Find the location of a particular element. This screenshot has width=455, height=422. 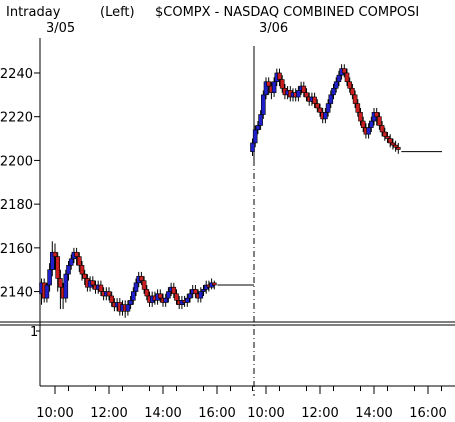

x-axis-ticks: 10:00 12:00 14:00 16:00 10:00 12:00 14:00 16:00 is located at coordinates (241, 403).